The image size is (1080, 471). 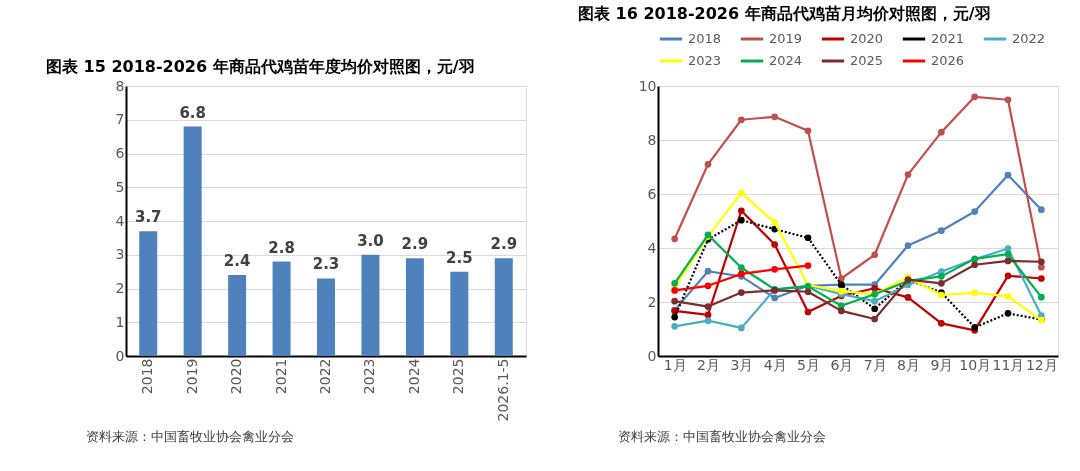 What do you see at coordinates (458, 376) in the screenshot?
I see `x-tick-label: 2025` at bounding box center [458, 376].